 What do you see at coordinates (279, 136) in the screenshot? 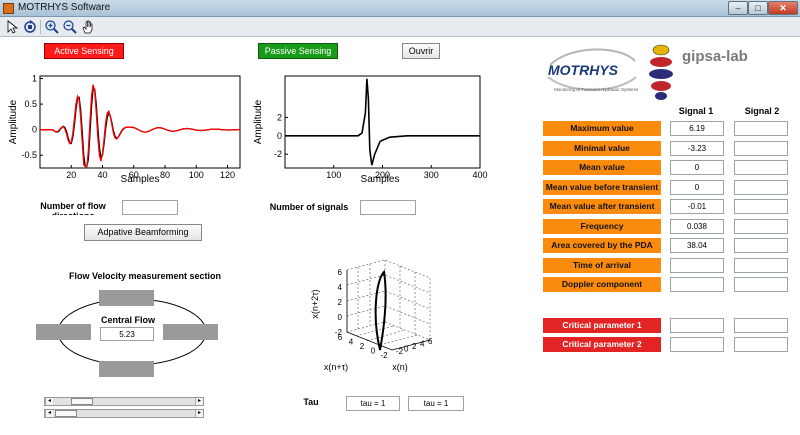
I see `passive-ytick-label: 0` at bounding box center [279, 136].